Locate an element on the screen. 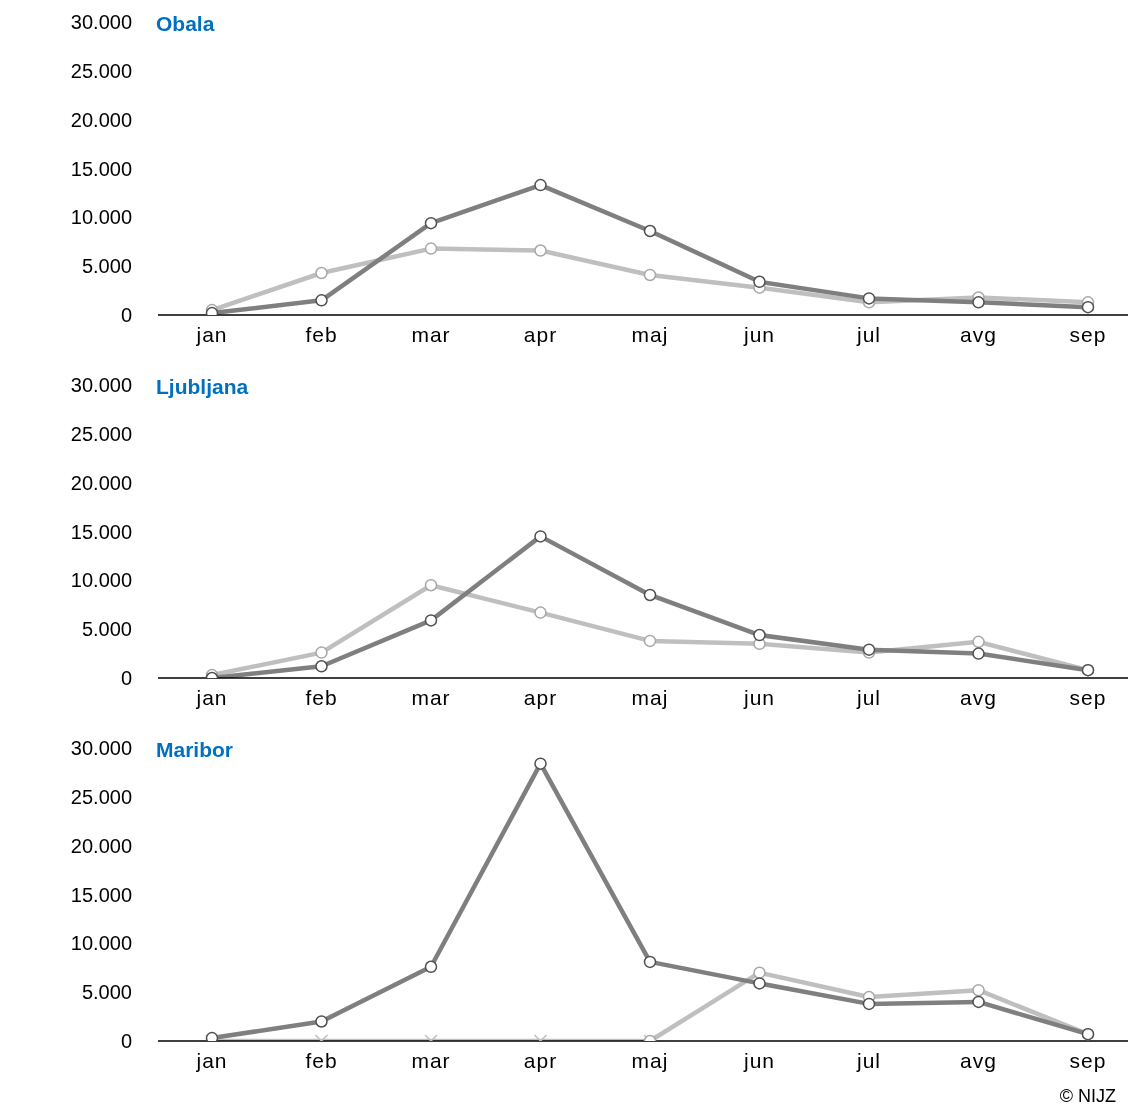 This screenshot has height=1111, width=1128. chart-title: Maribor is located at coordinates (195, 750).